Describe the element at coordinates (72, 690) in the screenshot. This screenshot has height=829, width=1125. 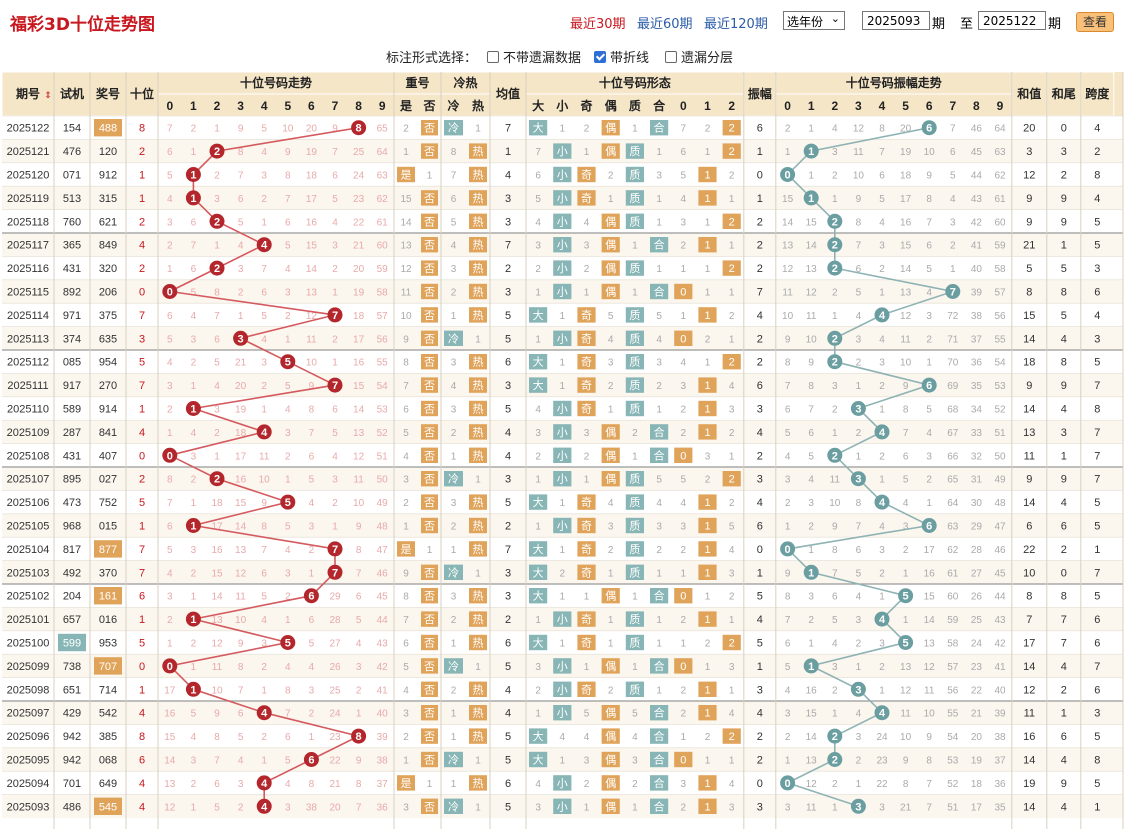
I see `test-number: 651` at that location.